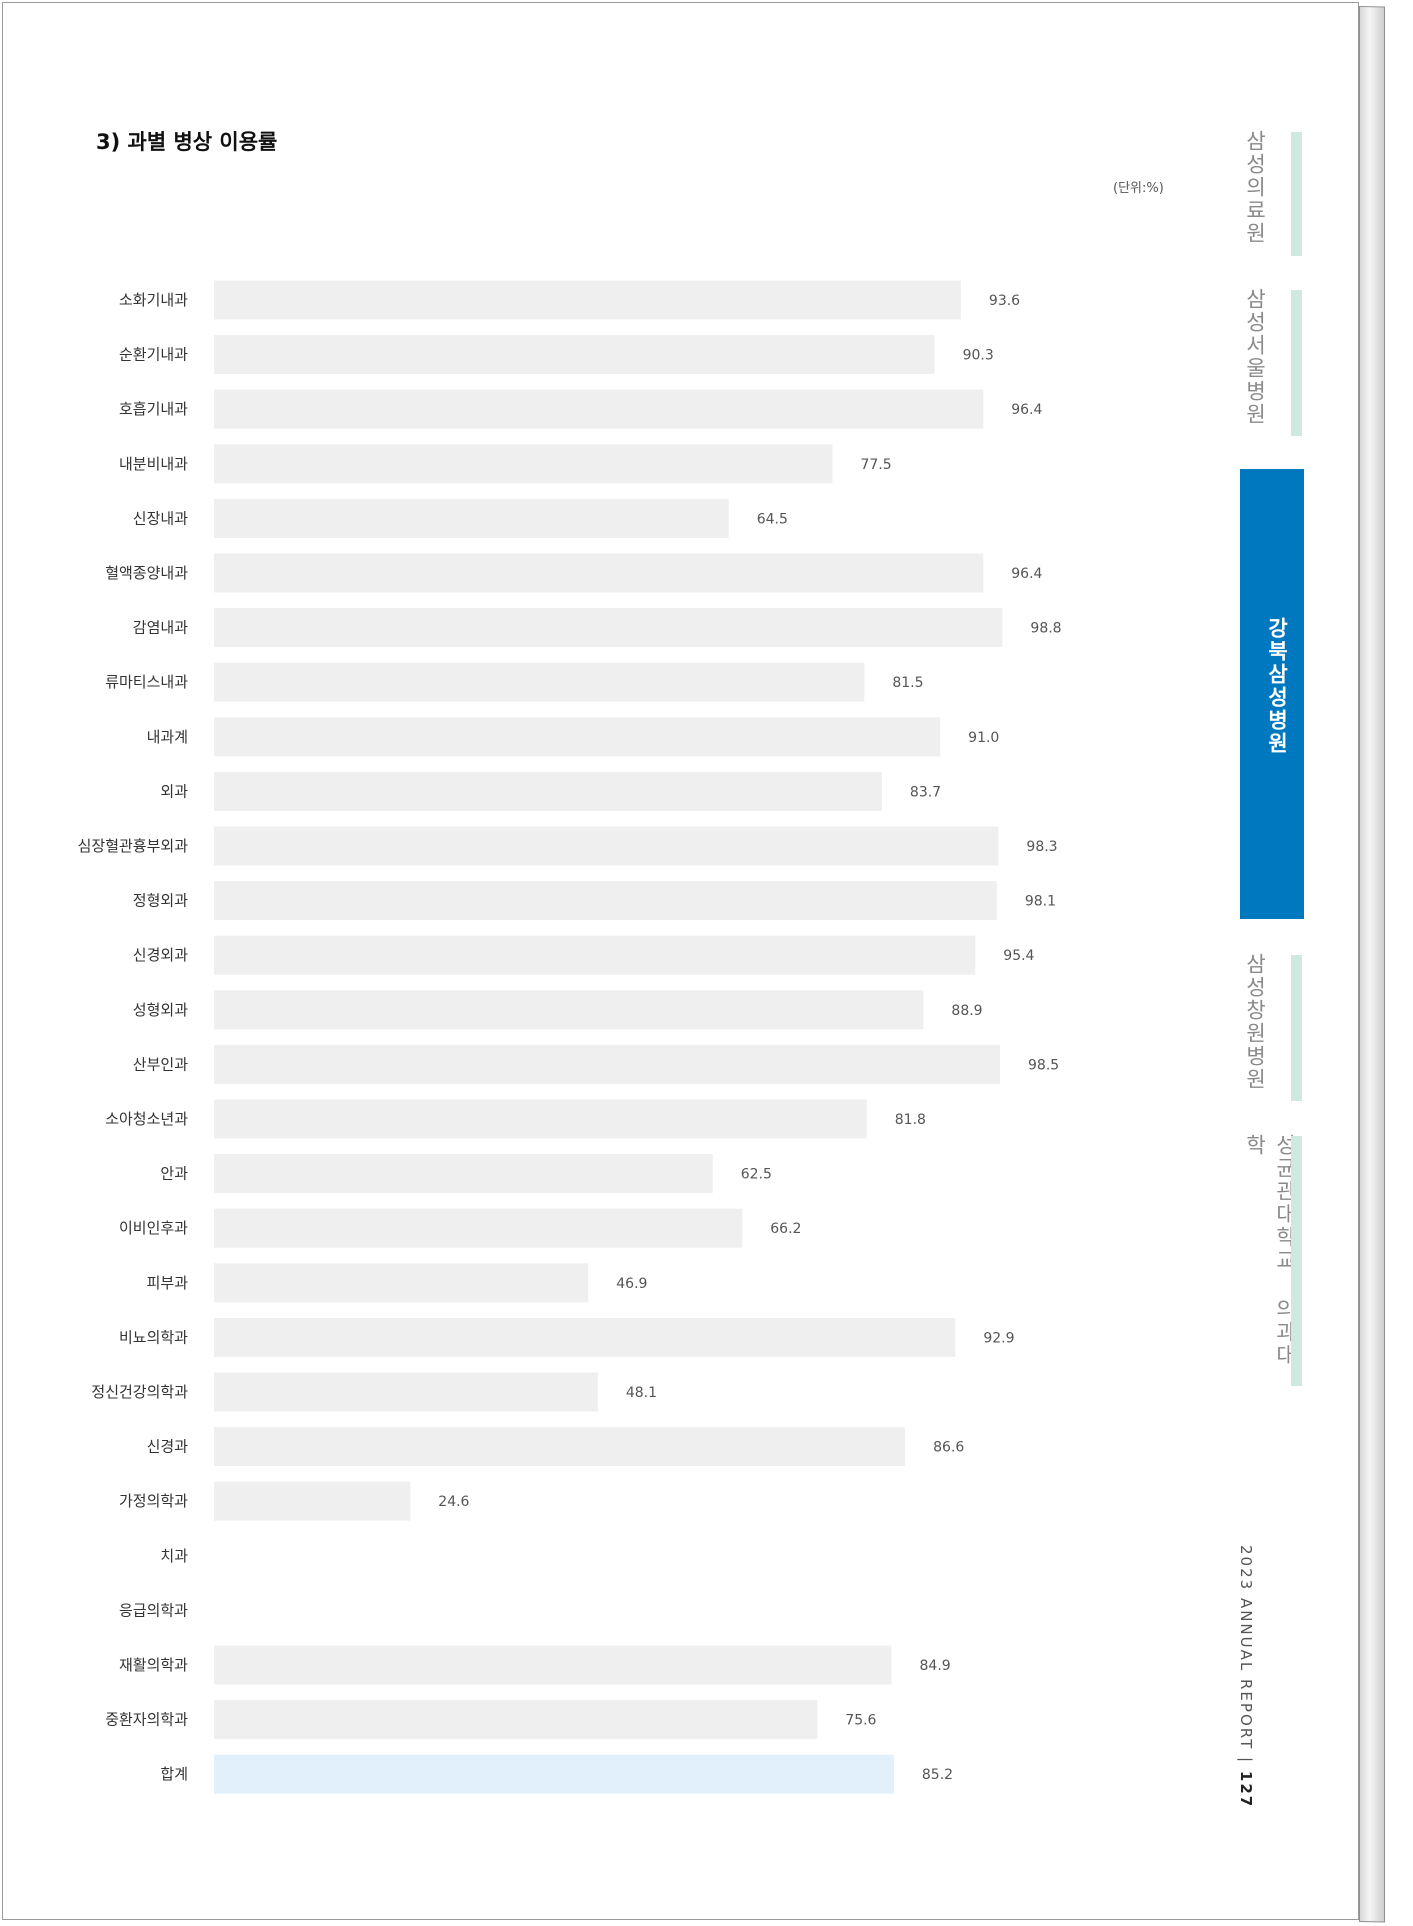 This screenshot has height=1926, width=1413. Describe the element at coordinates (1138, 188) in the screenshot. I see `unit-label: (단위:%)` at that location.